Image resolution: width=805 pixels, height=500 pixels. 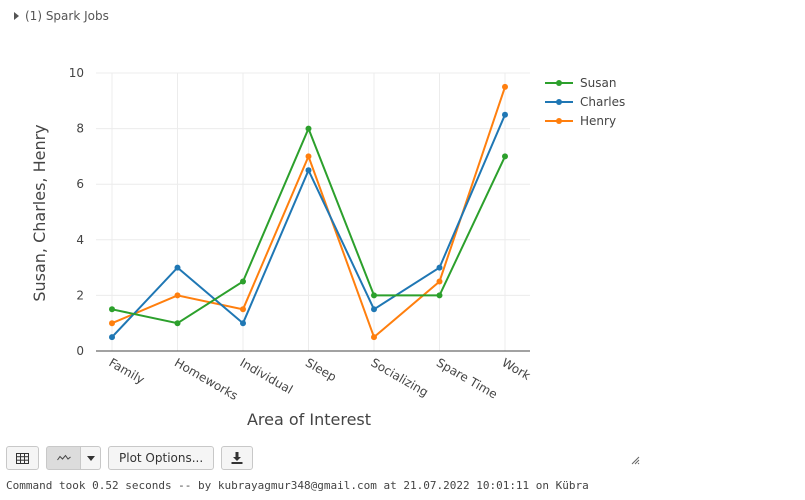 I want to click on legend-label: Henry, so click(x=598, y=121).